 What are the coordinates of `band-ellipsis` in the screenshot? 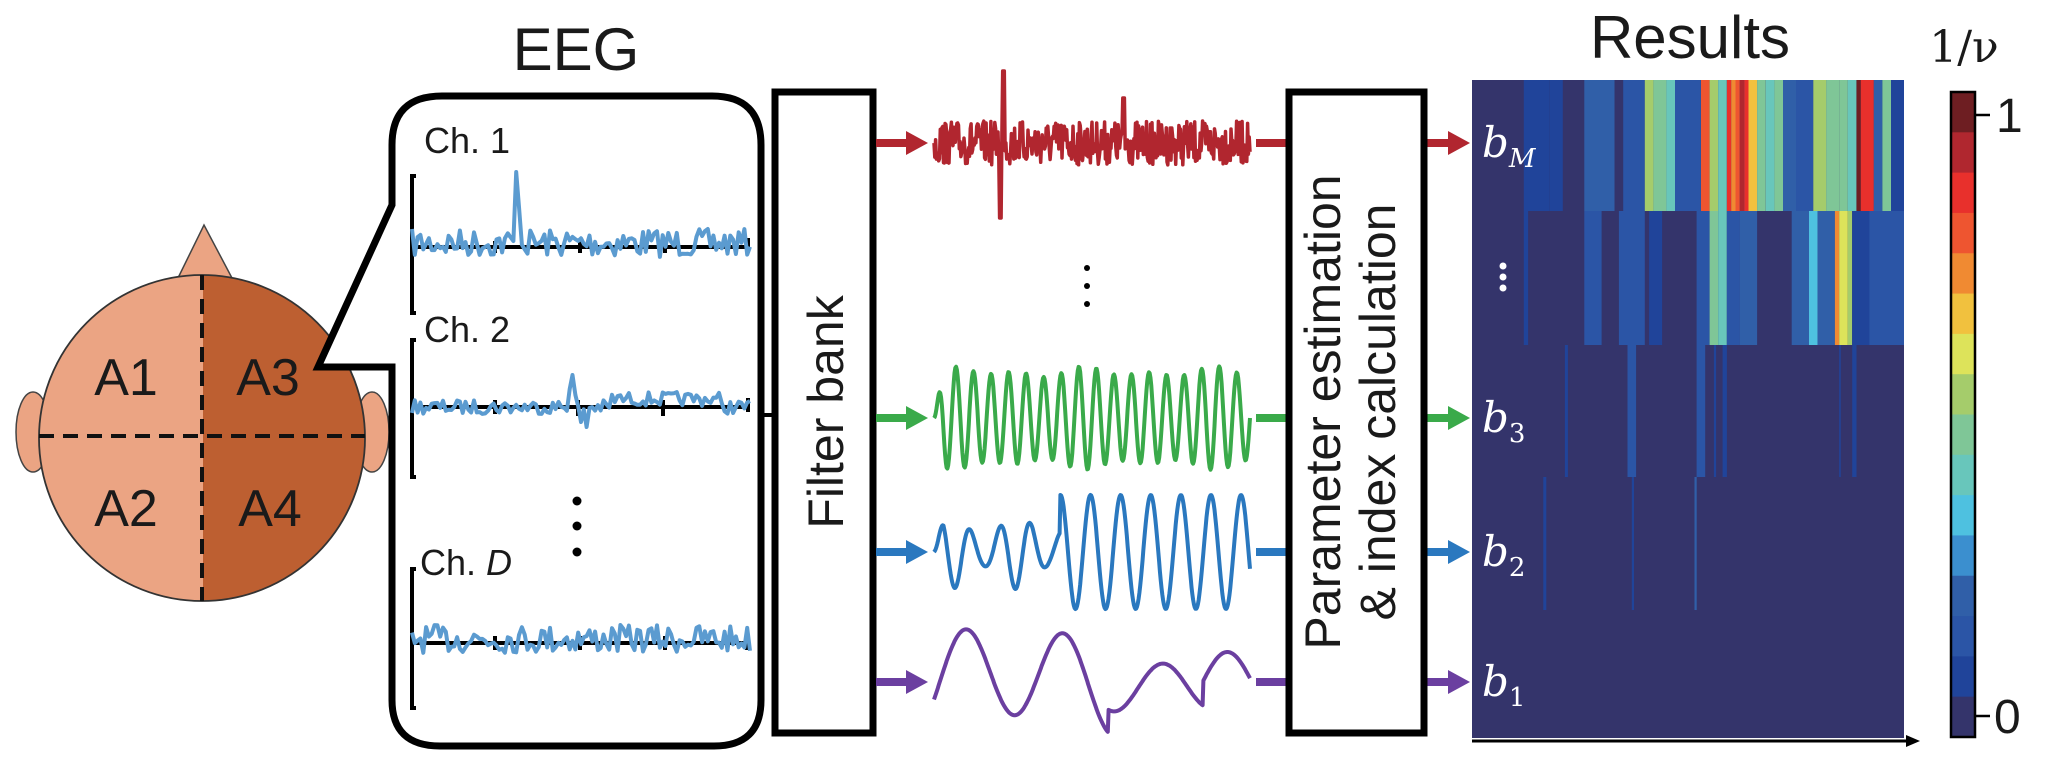 It's located at (1087, 286).